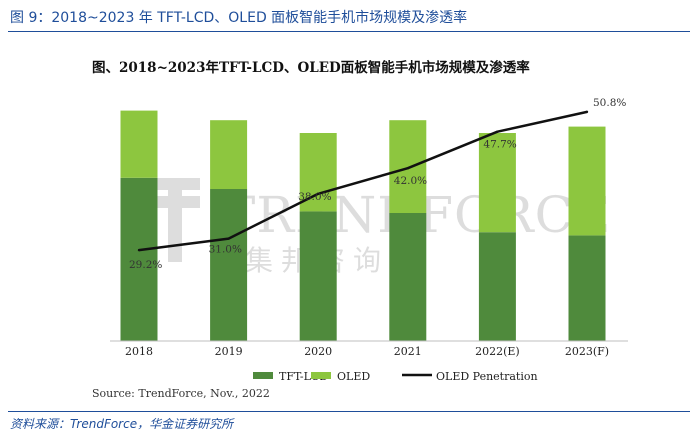 The width and height of the screenshot is (697, 437). Describe the element at coordinates (499, 145) in the screenshot. I see `penetration-label-2022-e: 47.7%` at that location.